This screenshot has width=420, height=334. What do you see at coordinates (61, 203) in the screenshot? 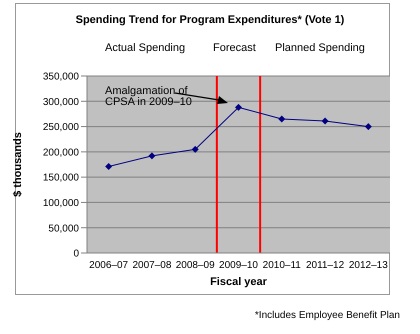
I see `y-tick-label: 100,000` at bounding box center [61, 203].